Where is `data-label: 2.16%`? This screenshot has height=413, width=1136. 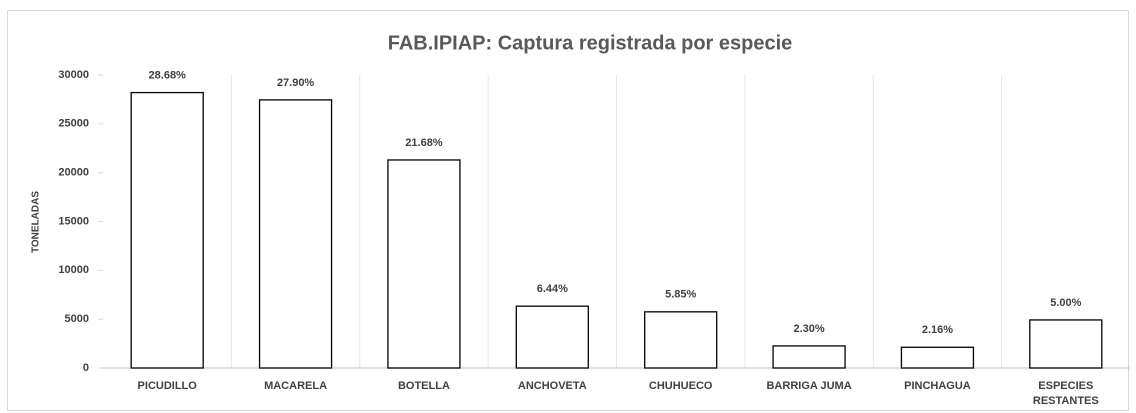 data-label: 2.16% is located at coordinates (937, 330).